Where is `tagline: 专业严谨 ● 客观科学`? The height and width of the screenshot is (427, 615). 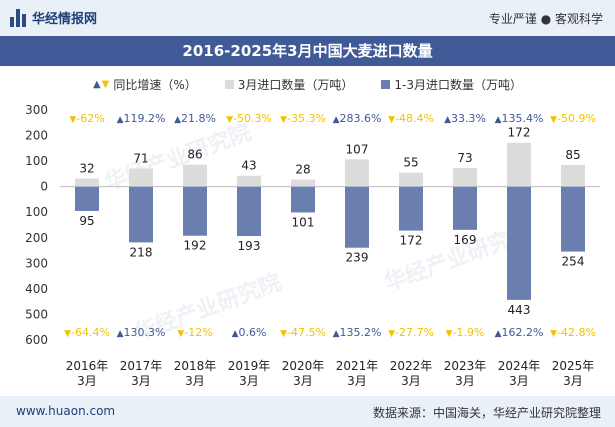 tagline: 专业严谨 ● 客观科学 is located at coordinates (545, 19).